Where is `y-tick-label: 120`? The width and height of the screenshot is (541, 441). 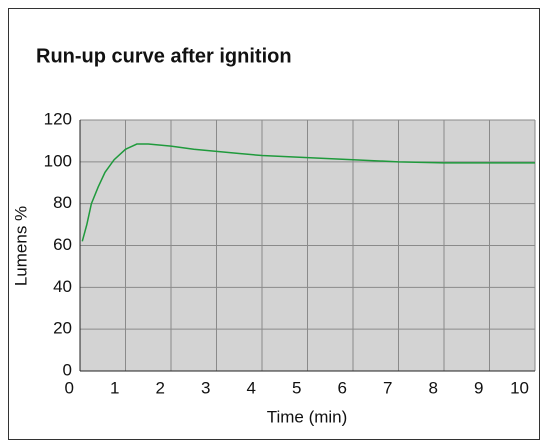 y-tick-label: 120 is located at coordinates (58, 118).